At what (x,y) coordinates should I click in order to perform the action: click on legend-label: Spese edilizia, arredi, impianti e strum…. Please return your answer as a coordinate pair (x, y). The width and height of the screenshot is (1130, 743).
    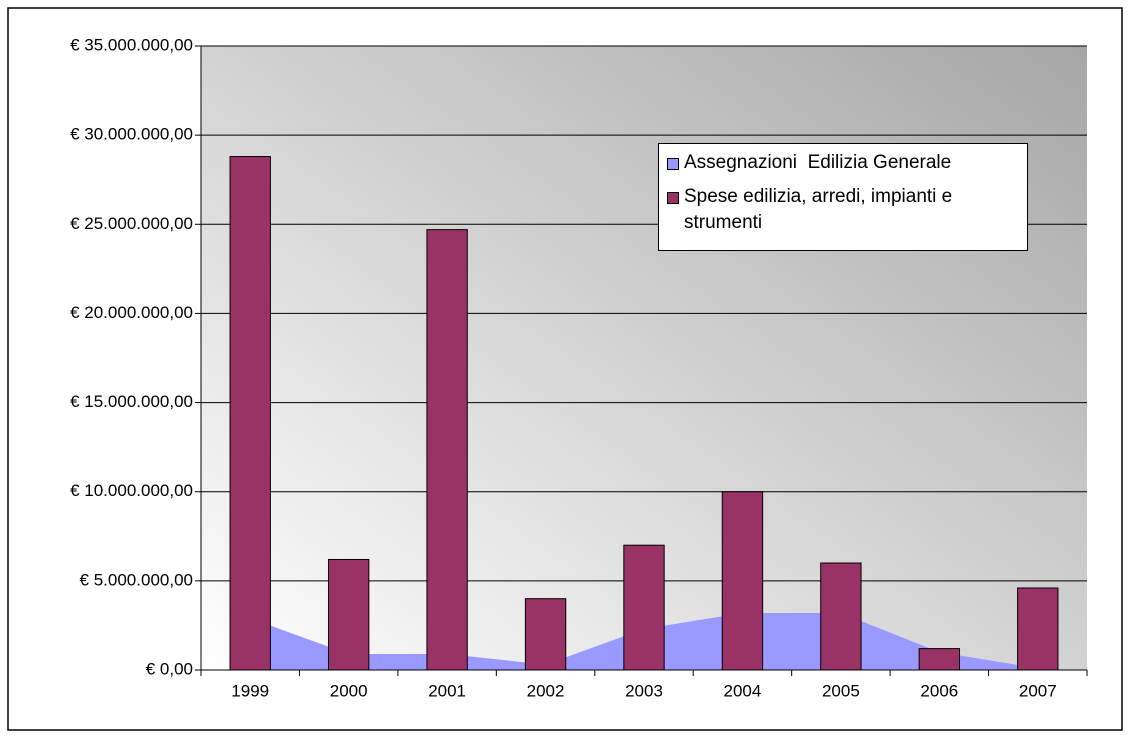
    Looking at the image, I should click on (821, 209).